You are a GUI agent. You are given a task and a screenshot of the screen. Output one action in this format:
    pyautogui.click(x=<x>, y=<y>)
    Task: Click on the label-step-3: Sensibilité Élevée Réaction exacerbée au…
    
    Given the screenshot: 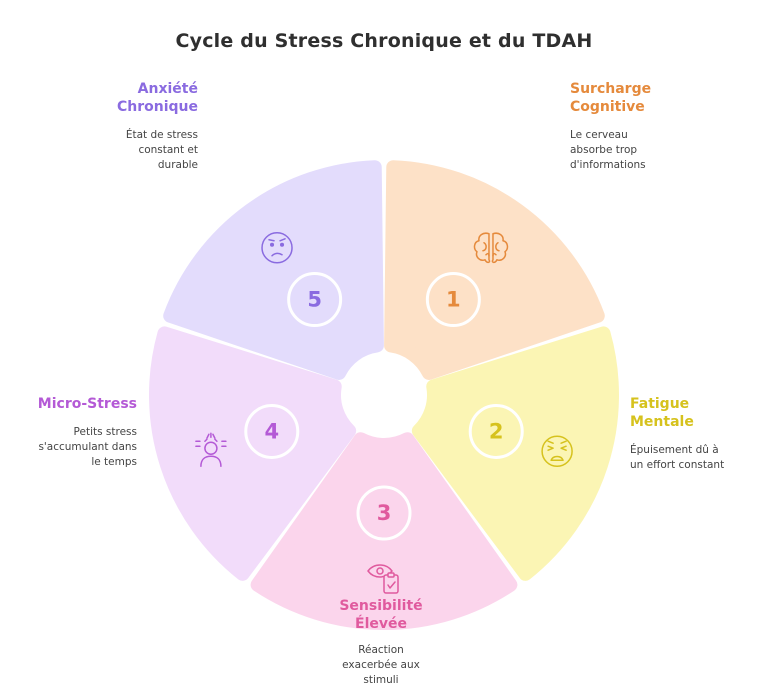 What is the action you would take?
    pyautogui.click(x=381, y=642)
    